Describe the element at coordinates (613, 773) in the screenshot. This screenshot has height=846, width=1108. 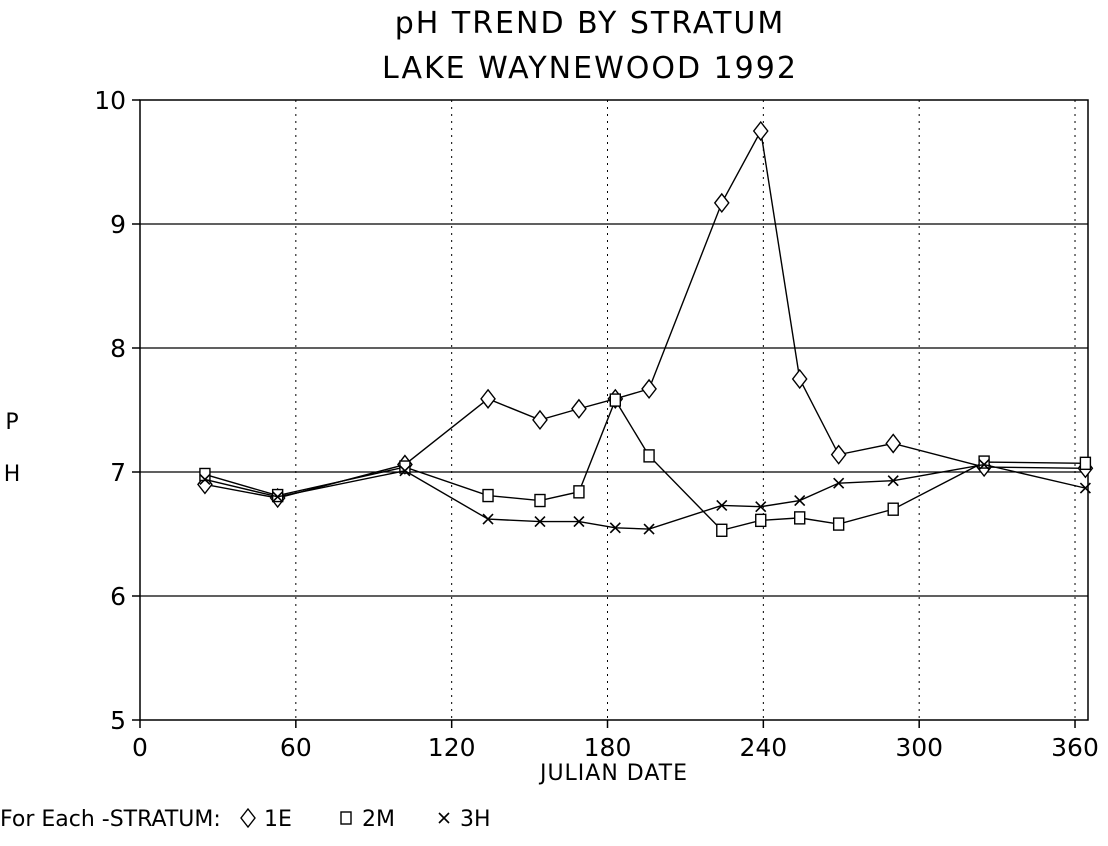
I see `x-axis-label: JULIAN DATE` at that location.